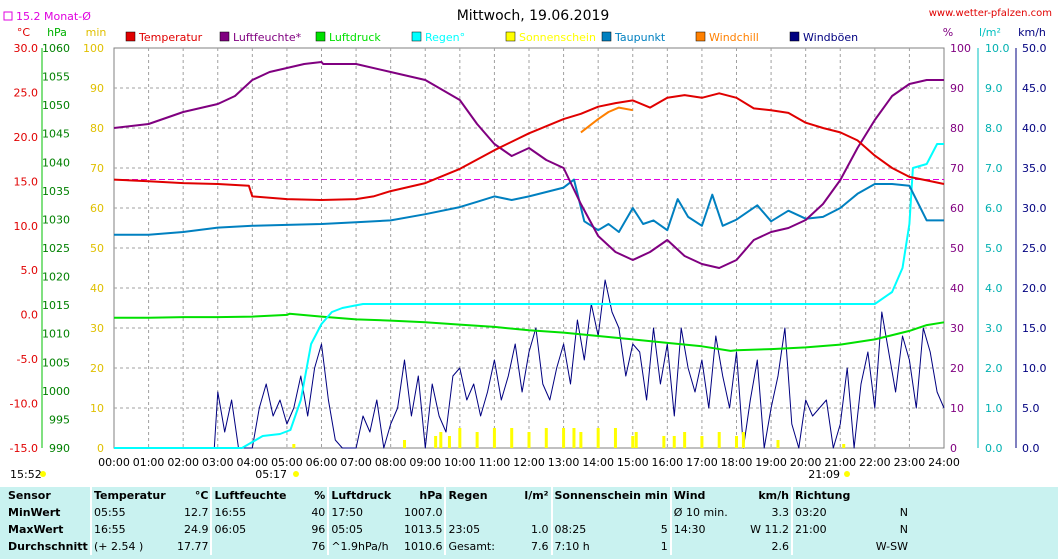 Image resolution: width=1058 pixels, height=559 pixels. What do you see at coordinates (957, 408) in the screenshot?
I see `tick-label-humidity: 10` at bounding box center [957, 408].